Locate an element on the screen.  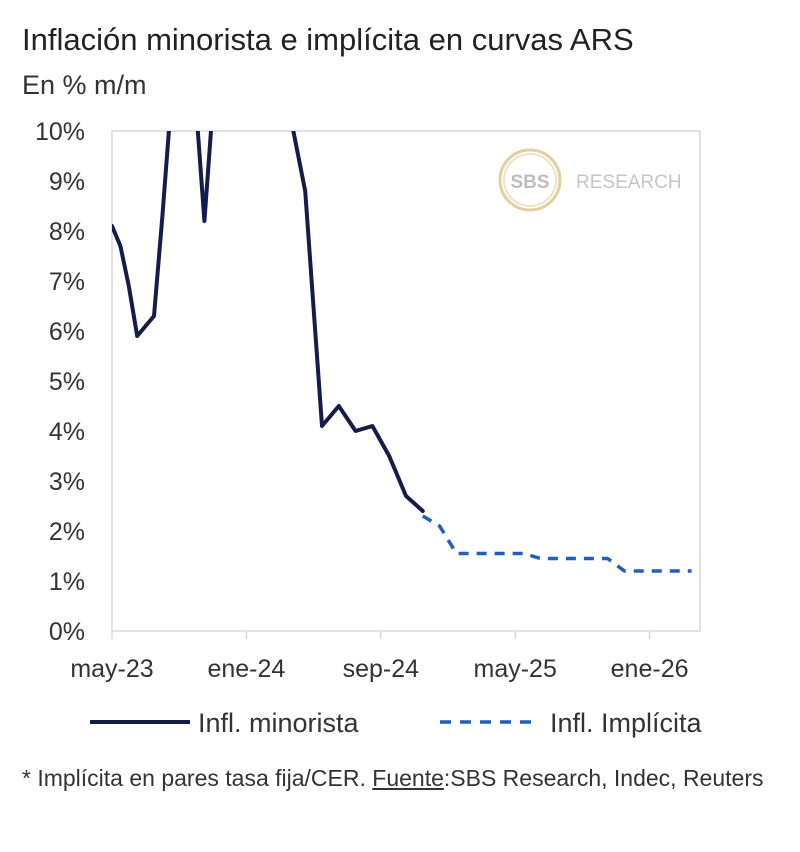
x-axis: may-23 ene-24 sep-24 may-25 ene-26 is located at coordinates (379, 657).